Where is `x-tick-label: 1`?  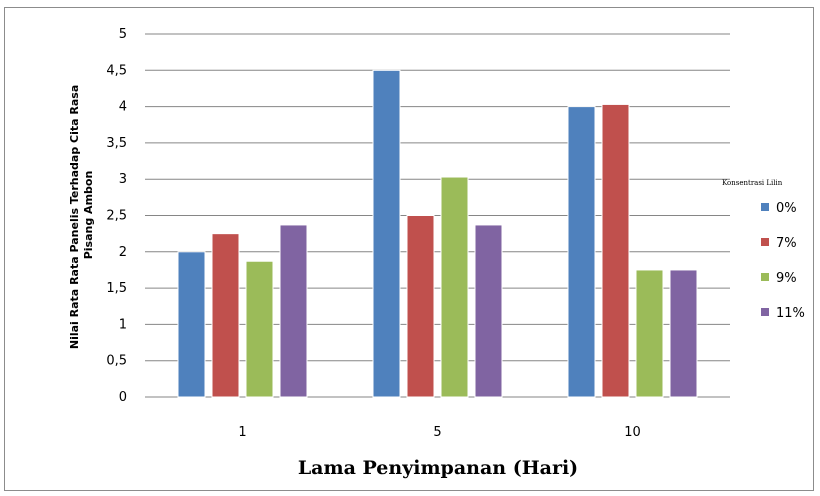
x-tick-label: 1 is located at coordinates (242, 432).